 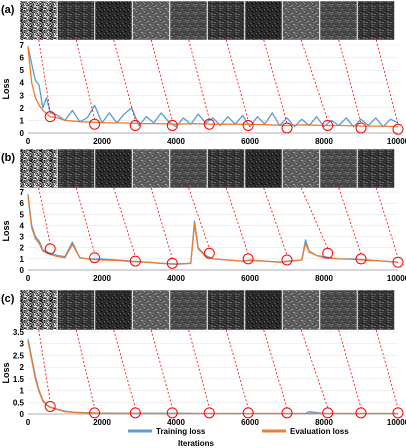 I want to click on y-tick-label: 0, so click(x=22, y=270).